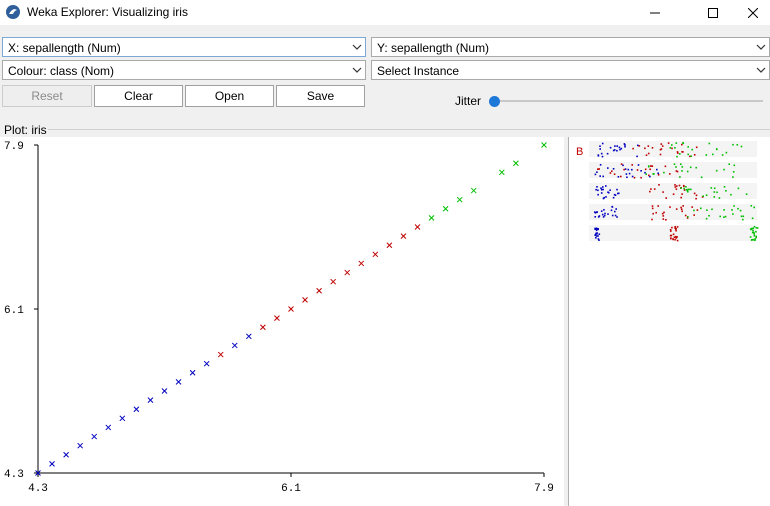 The width and height of the screenshot is (770, 506). Describe the element at coordinates (494, 101) in the screenshot. I see `jitter-slider-handle` at that location.